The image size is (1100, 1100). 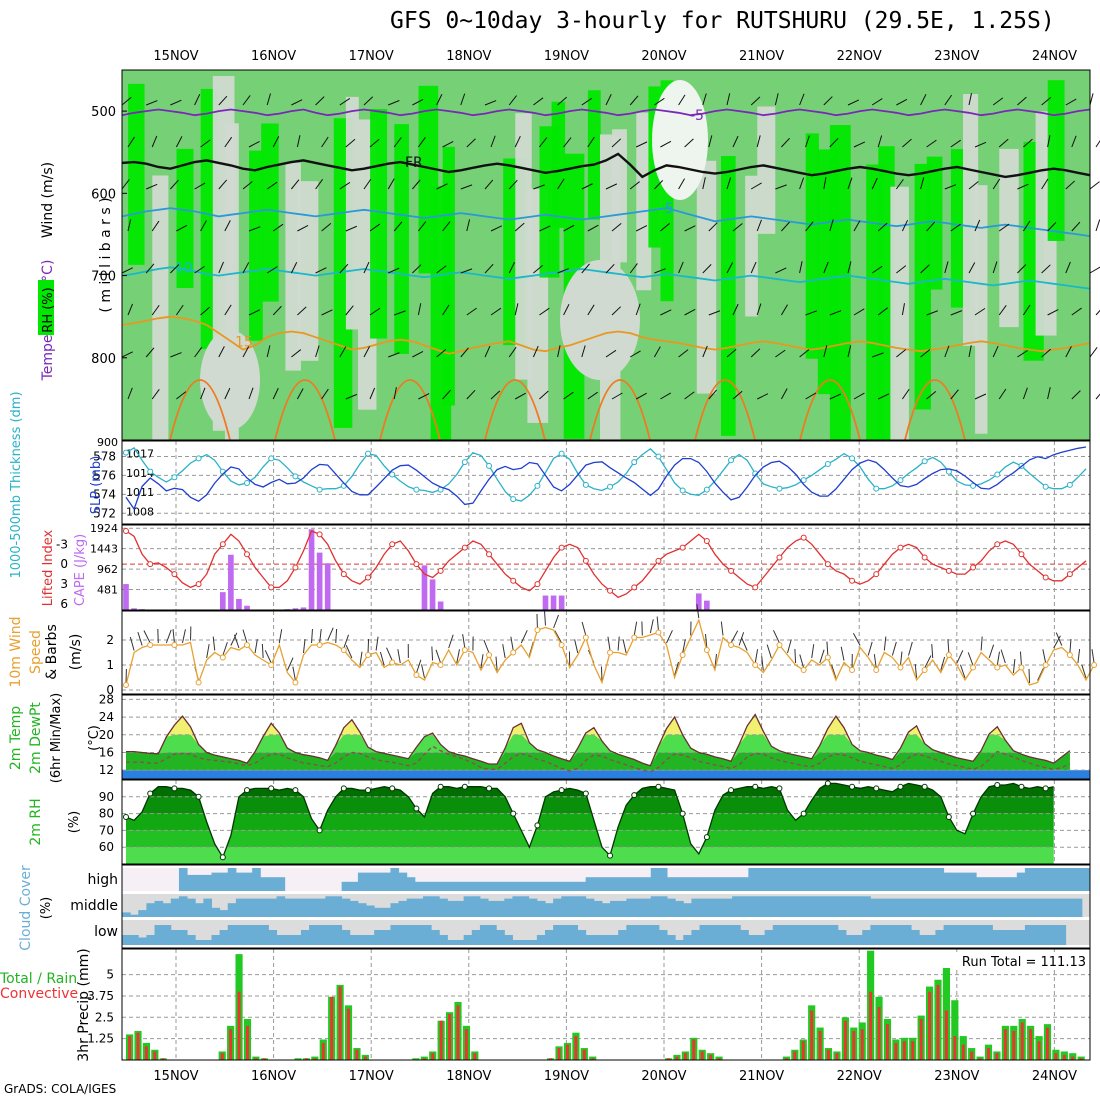 I want to click on ytick-label: 500, so click(x=103, y=112).